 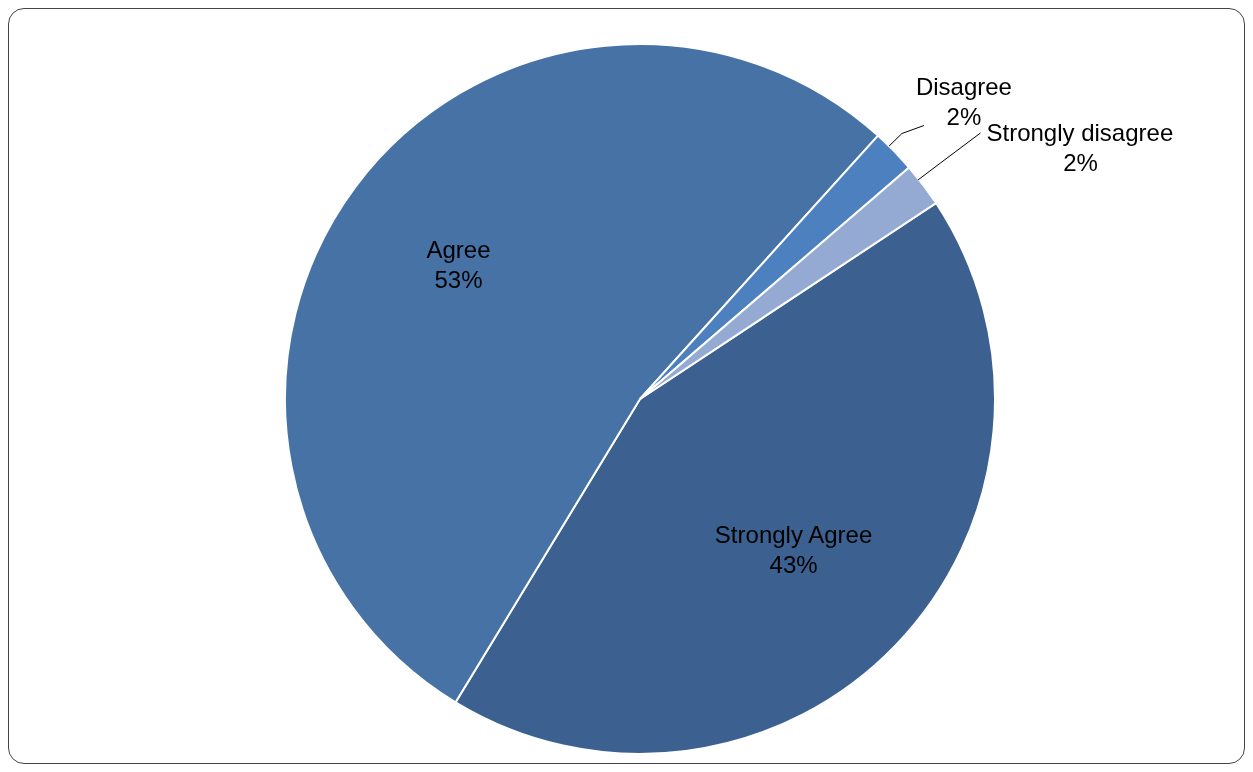 I want to click on data-label: 53%, so click(x=458, y=280).